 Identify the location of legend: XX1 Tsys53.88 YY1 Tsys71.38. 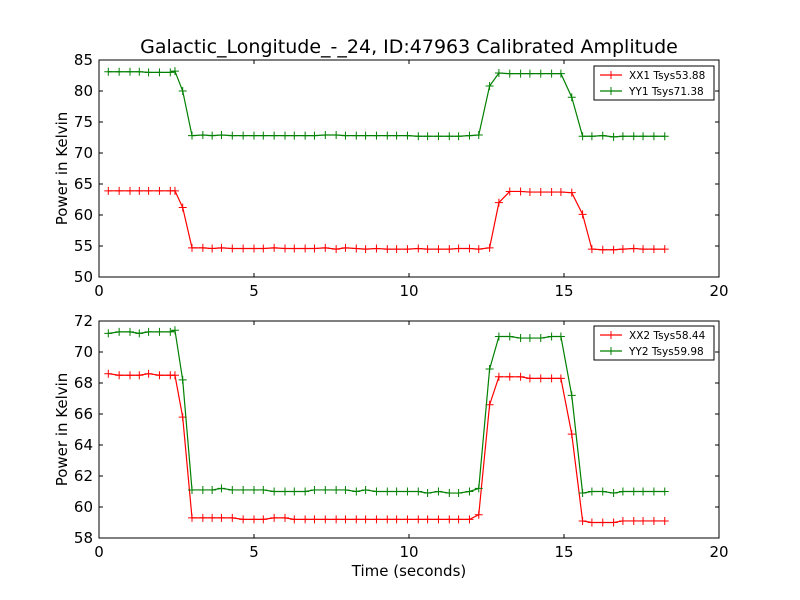
(654, 83).